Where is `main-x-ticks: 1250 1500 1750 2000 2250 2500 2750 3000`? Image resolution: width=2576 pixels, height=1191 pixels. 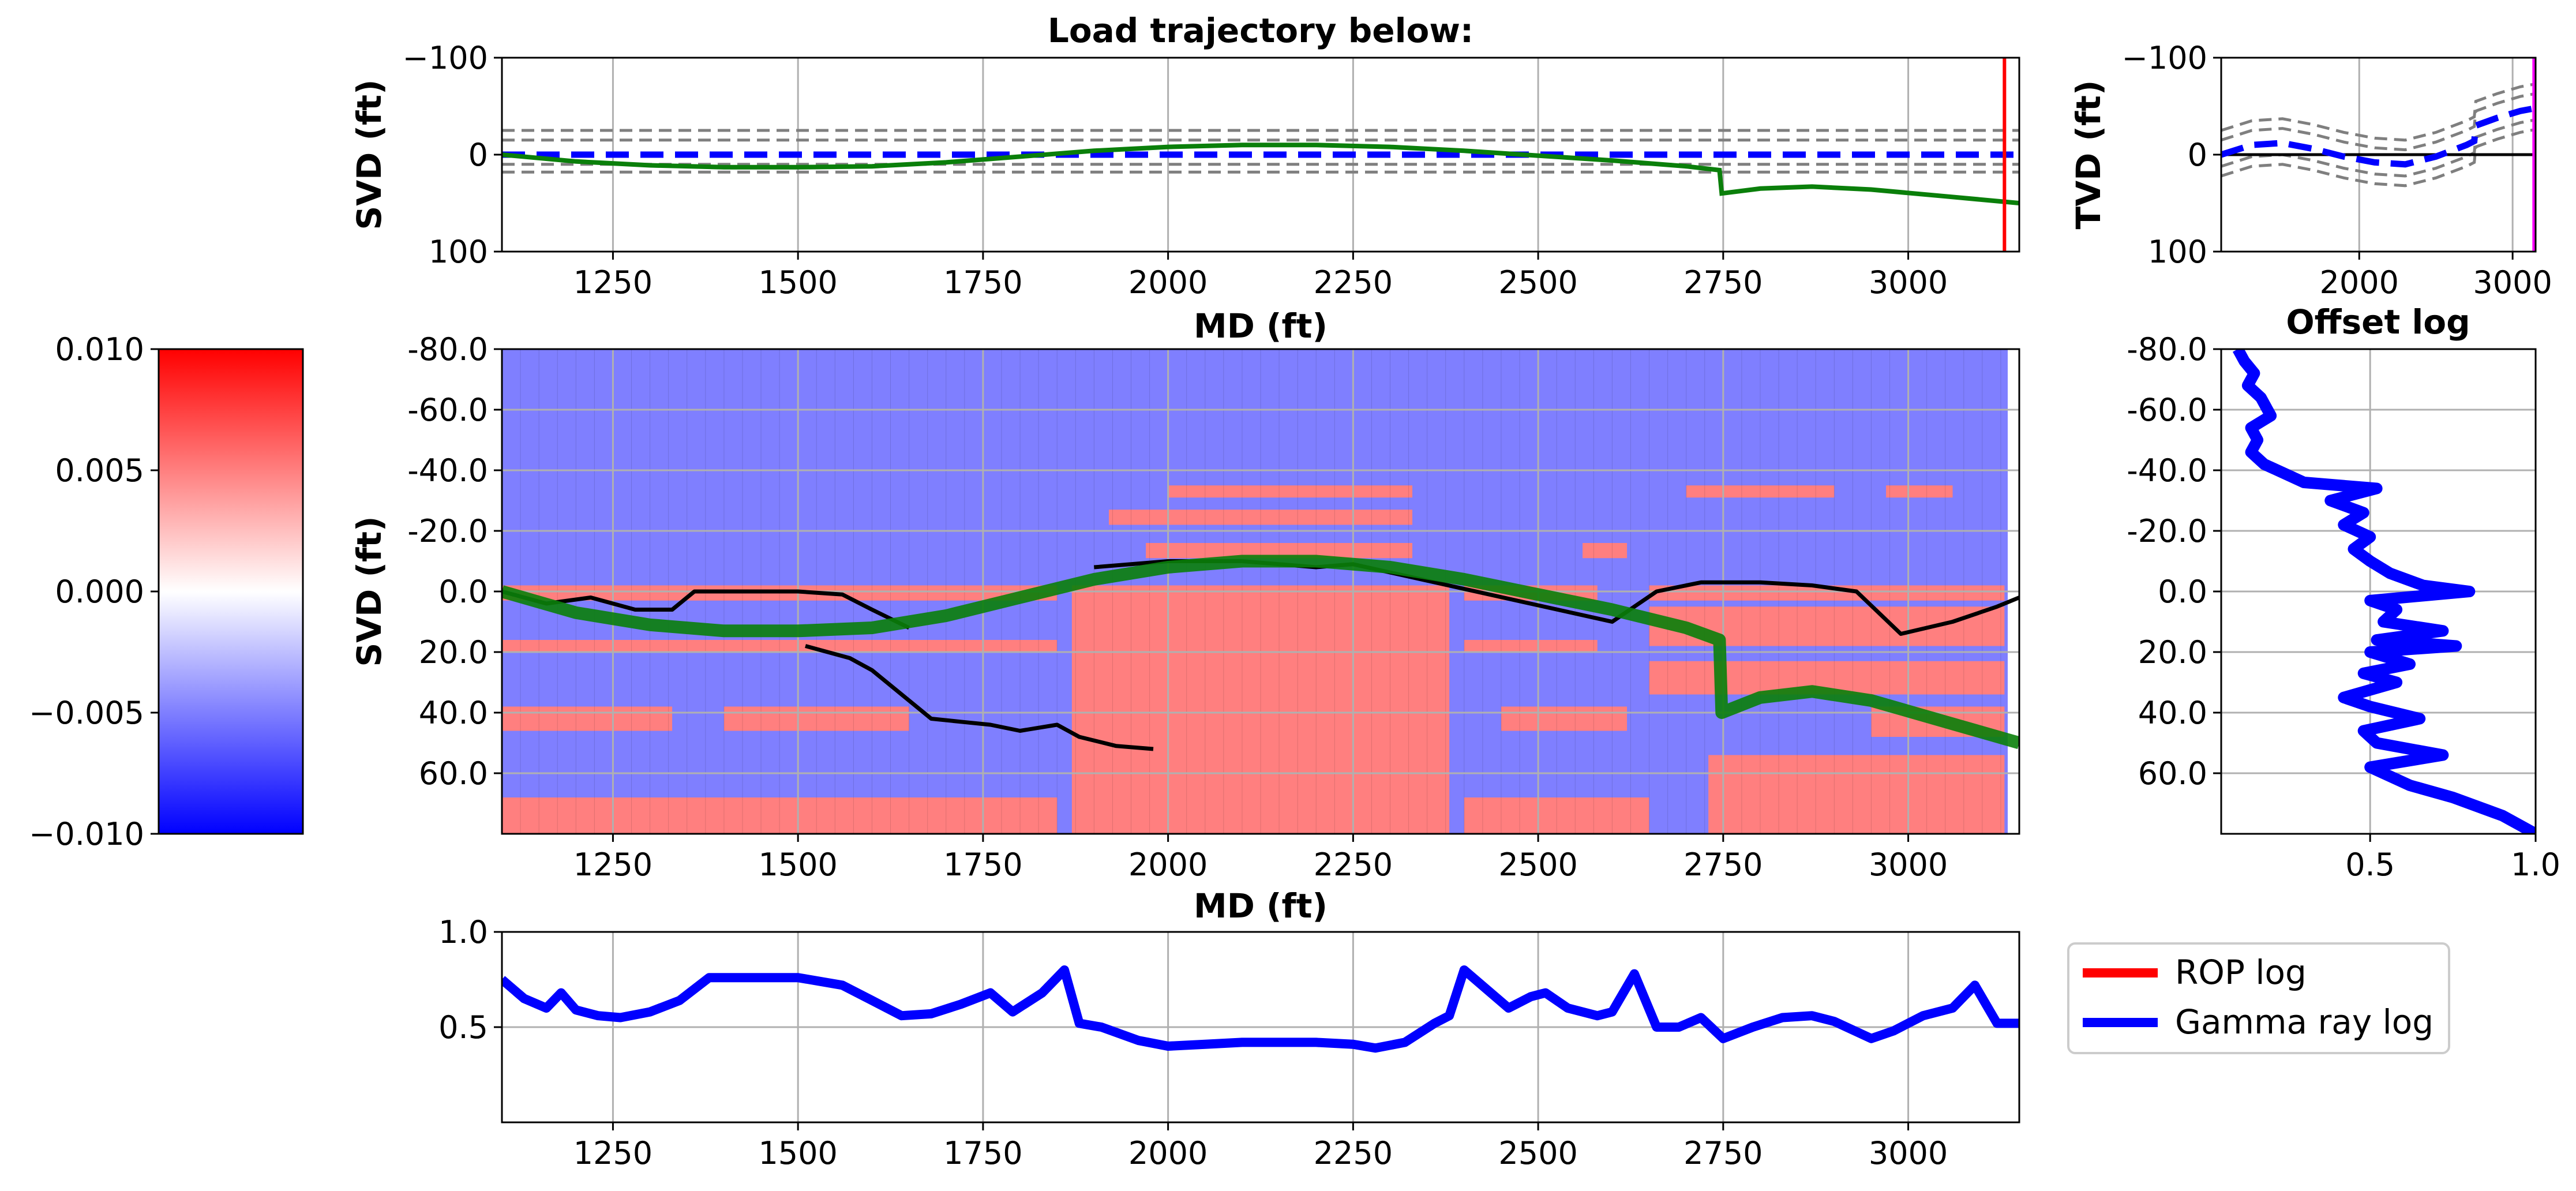 main-x-ticks: 1250 1500 1750 2000 2250 2500 2750 3000 is located at coordinates (1260, 858).